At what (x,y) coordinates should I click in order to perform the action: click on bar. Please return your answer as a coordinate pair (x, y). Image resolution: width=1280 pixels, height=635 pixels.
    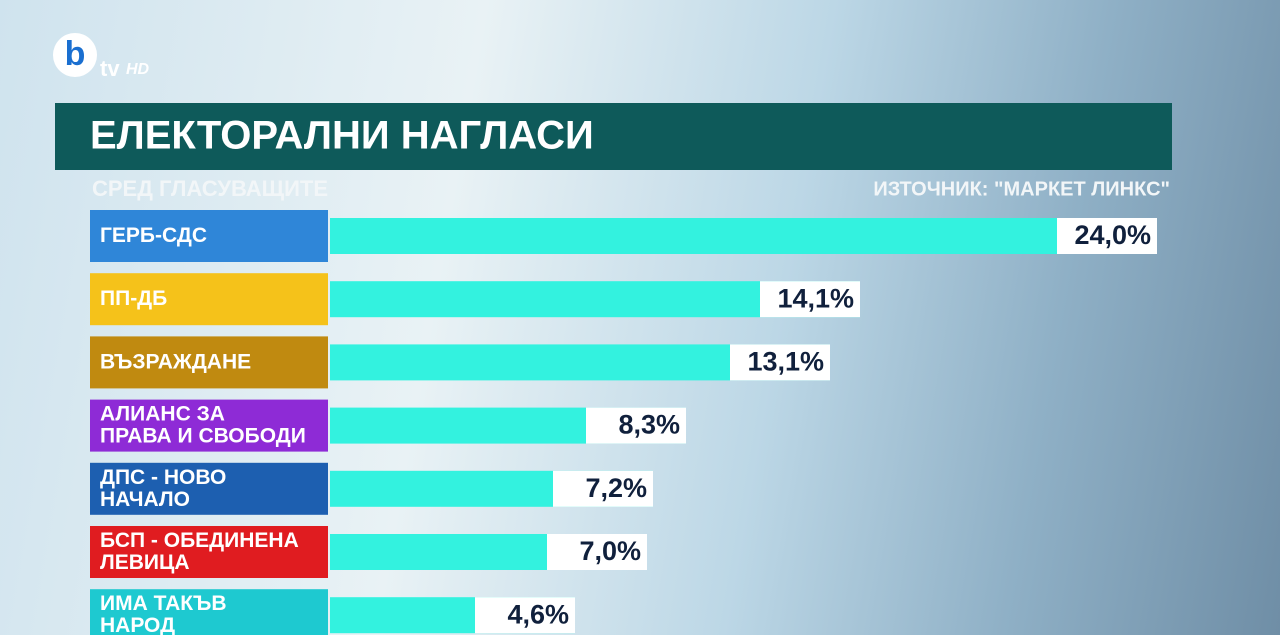
    Looking at the image, I should click on (743, 236).